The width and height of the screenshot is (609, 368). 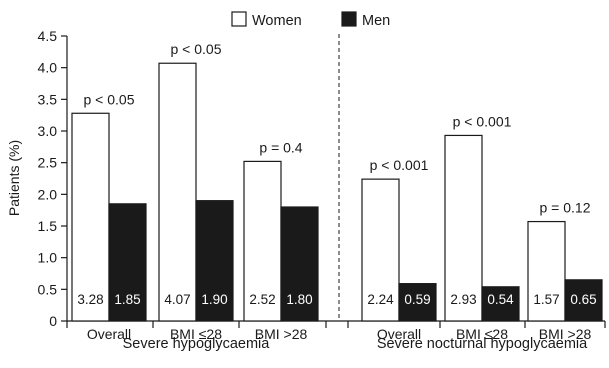 What do you see at coordinates (310, 20) in the screenshot?
I see `legend: Women Men` at bounding box center [310, 20].